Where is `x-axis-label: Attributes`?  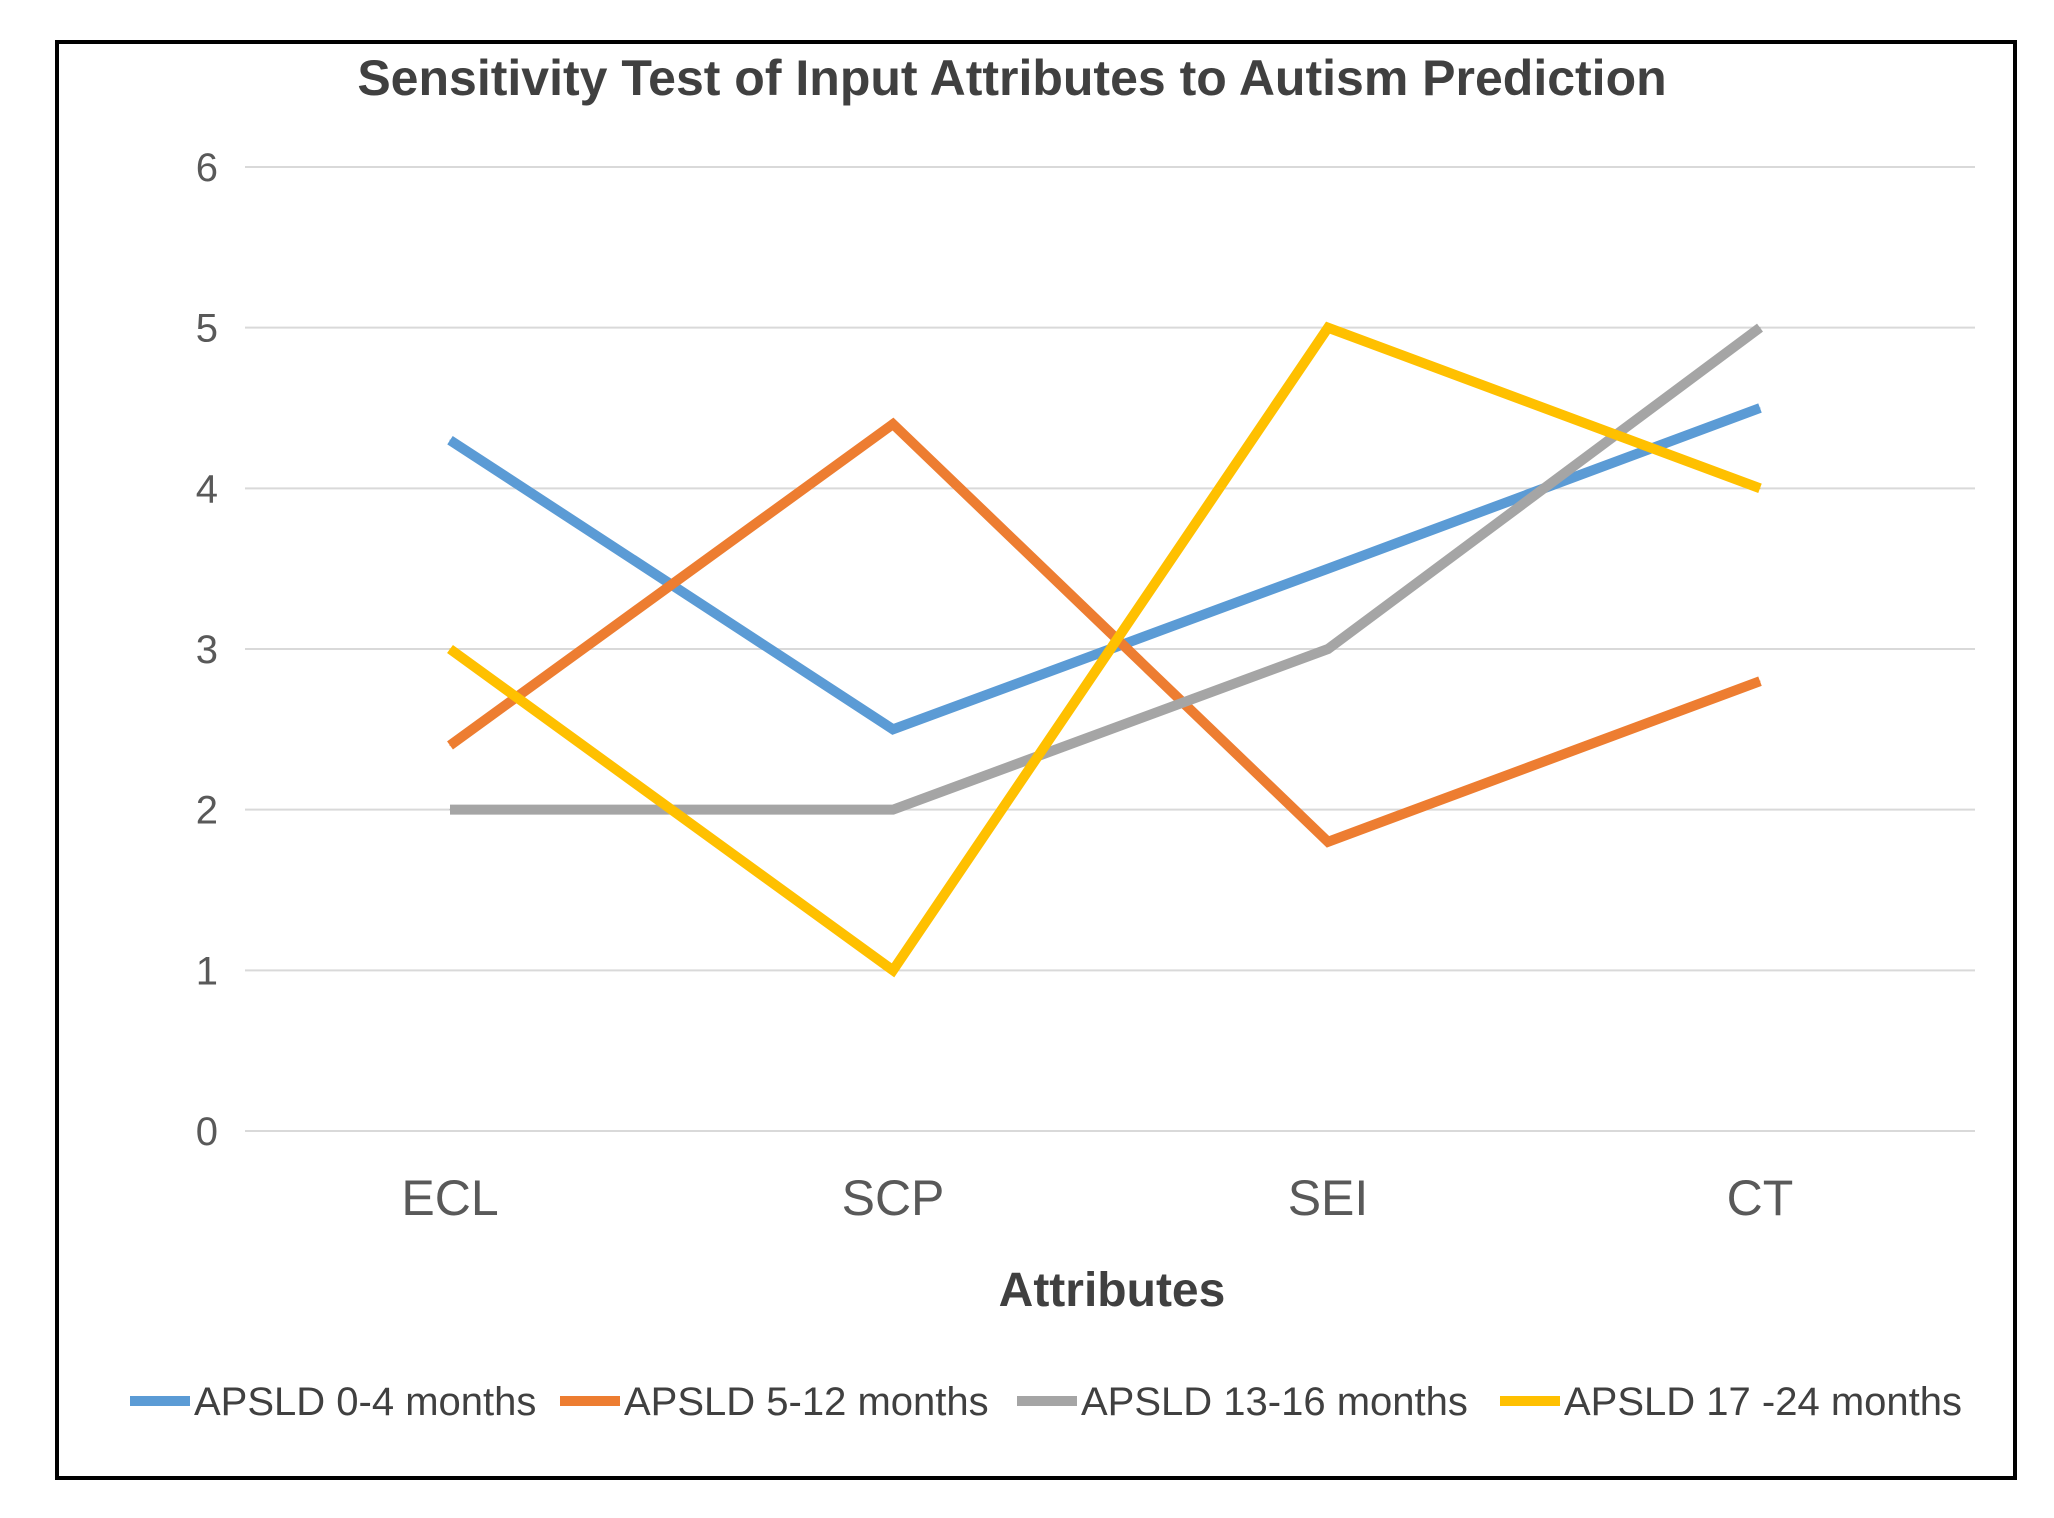 x-axis-label: Attributes is located at coordinates (1112, 1290).